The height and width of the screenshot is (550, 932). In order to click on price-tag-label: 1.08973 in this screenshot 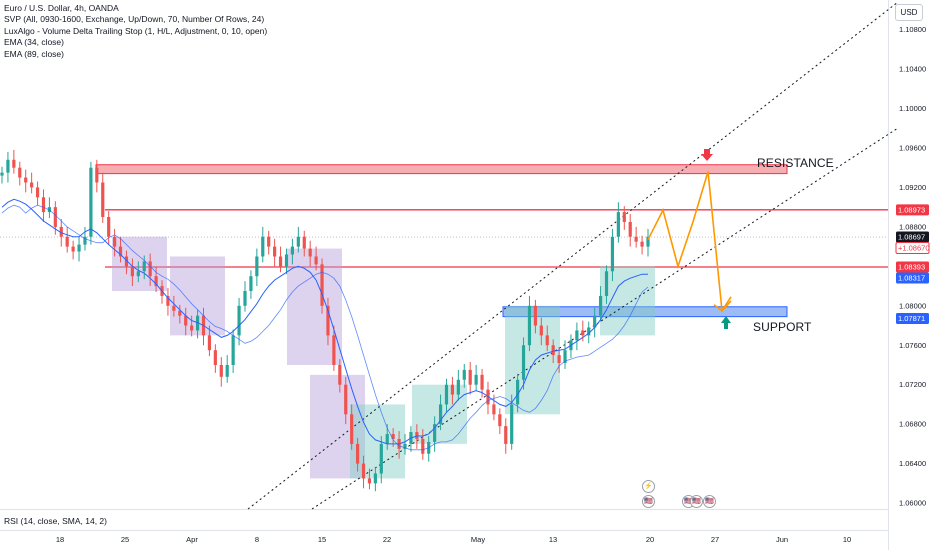, I will do `click(911, 209)`.